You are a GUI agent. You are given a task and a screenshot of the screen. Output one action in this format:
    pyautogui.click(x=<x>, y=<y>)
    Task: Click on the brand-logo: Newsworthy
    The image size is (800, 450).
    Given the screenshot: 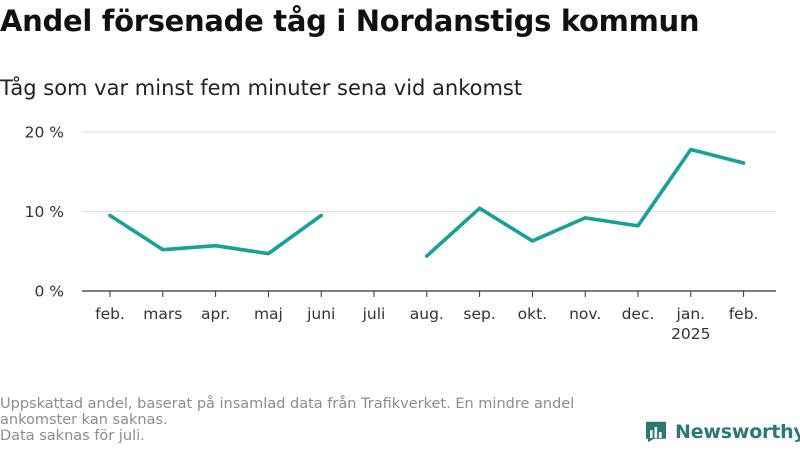 What is the action you would take?
    pyautogui.click(x=722, y=432)
    